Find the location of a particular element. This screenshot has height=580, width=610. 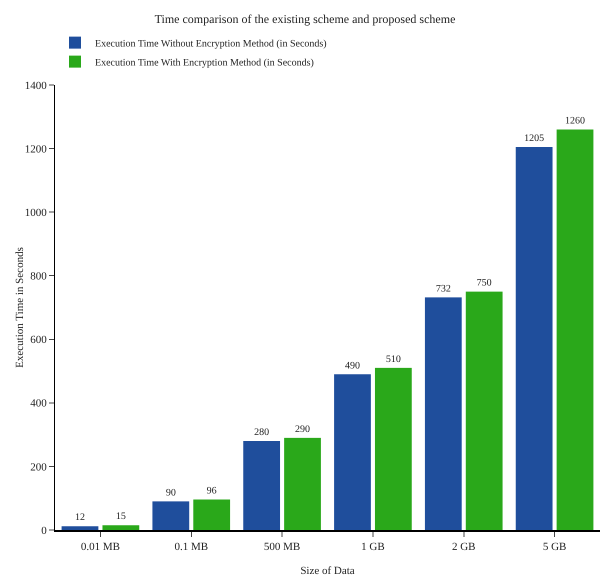

data-label: 490 is located at coordinates (352, 366).